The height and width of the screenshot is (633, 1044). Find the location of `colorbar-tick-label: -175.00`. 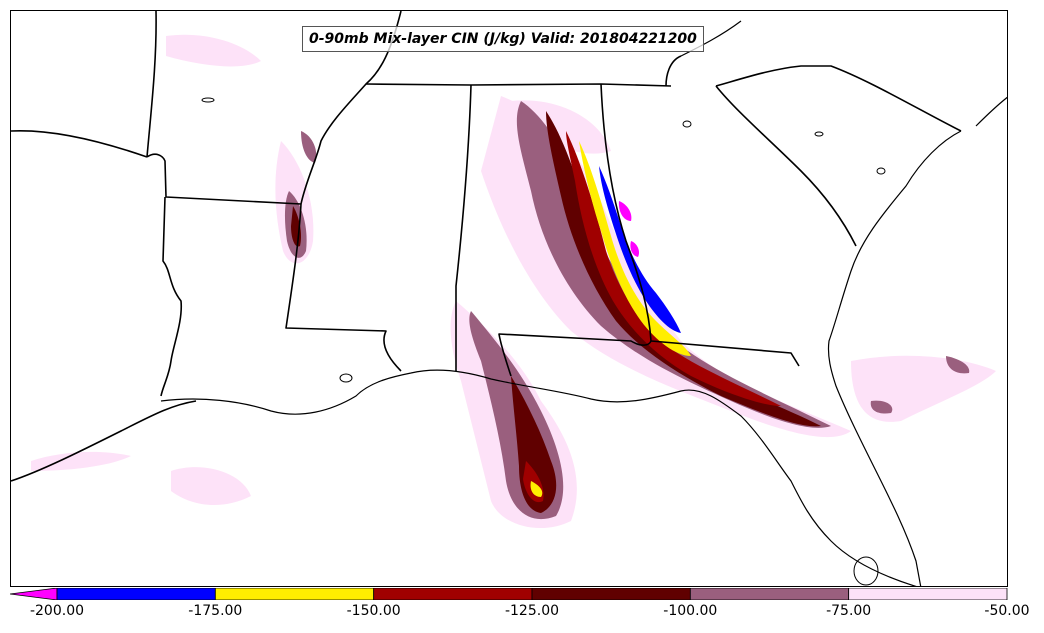

colorbar-tick-label: -175.00 is located at coordinates (215, 611).